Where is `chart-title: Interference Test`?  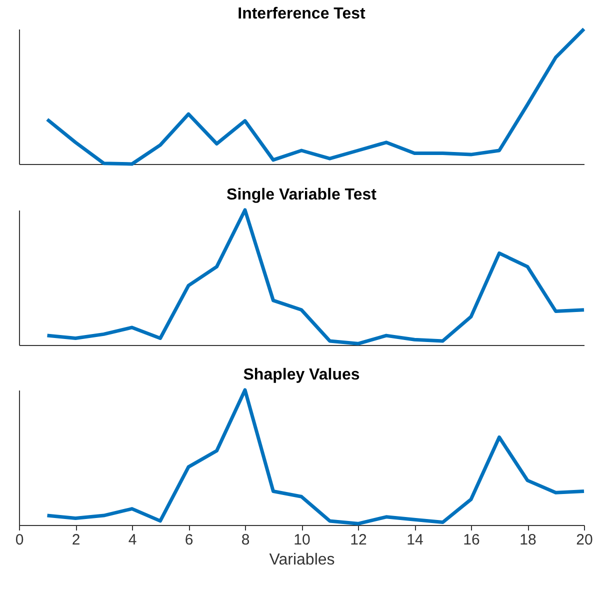
chart-title: Interference Test is located at coordinates (302, 13).